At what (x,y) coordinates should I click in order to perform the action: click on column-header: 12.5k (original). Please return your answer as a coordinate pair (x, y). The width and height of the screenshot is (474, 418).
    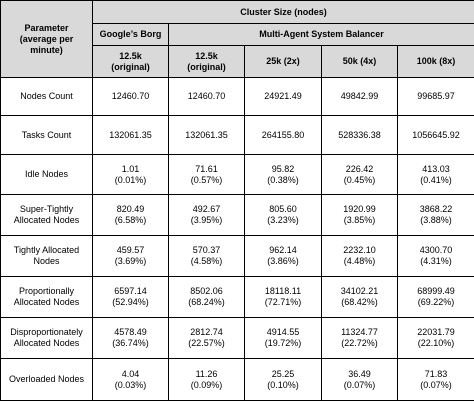
    Looking at the image, I should click on (206, 61).